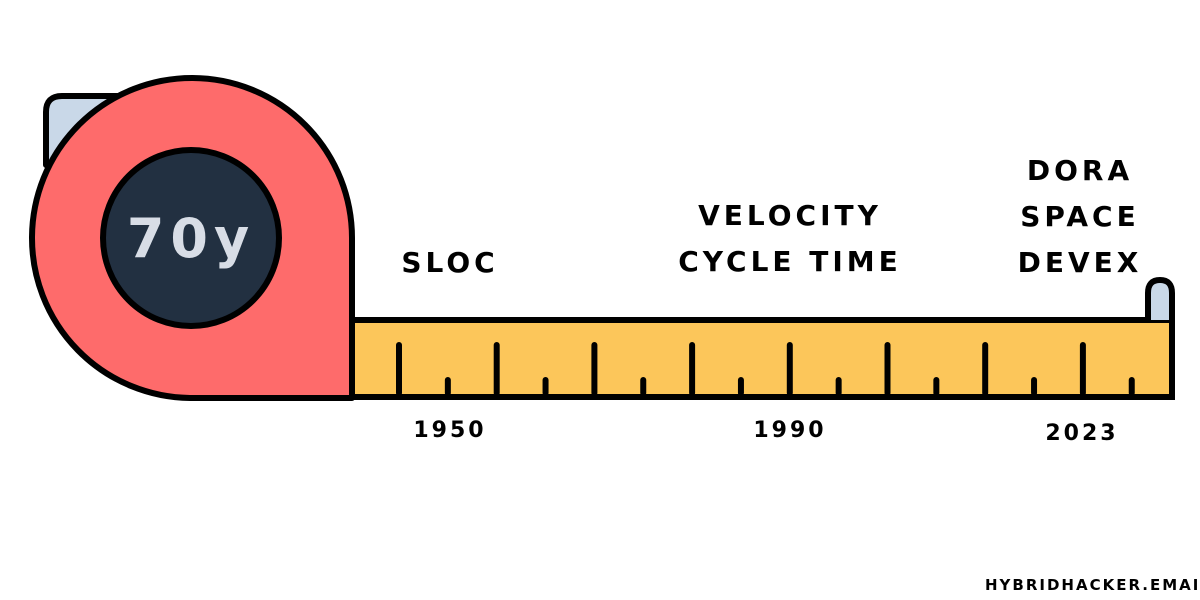  What do you see at coordinates (790, 239) in the screenshot?
I see `label-velocity-cycle-time: VELOCITY CYCLE TIME` at bounding box center [790, 239].